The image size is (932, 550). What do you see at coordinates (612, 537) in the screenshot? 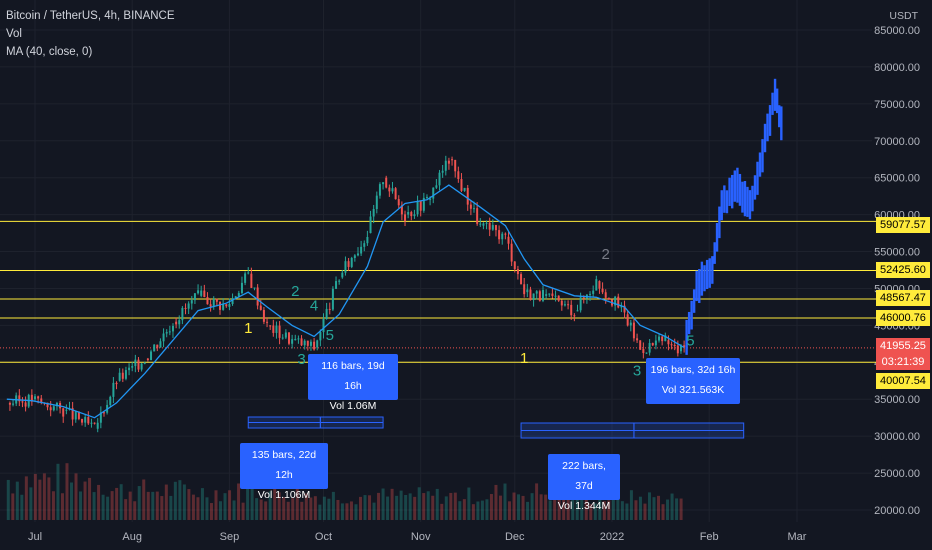
I see `x-tick-label: 2022` at bounding box center [612, 537].